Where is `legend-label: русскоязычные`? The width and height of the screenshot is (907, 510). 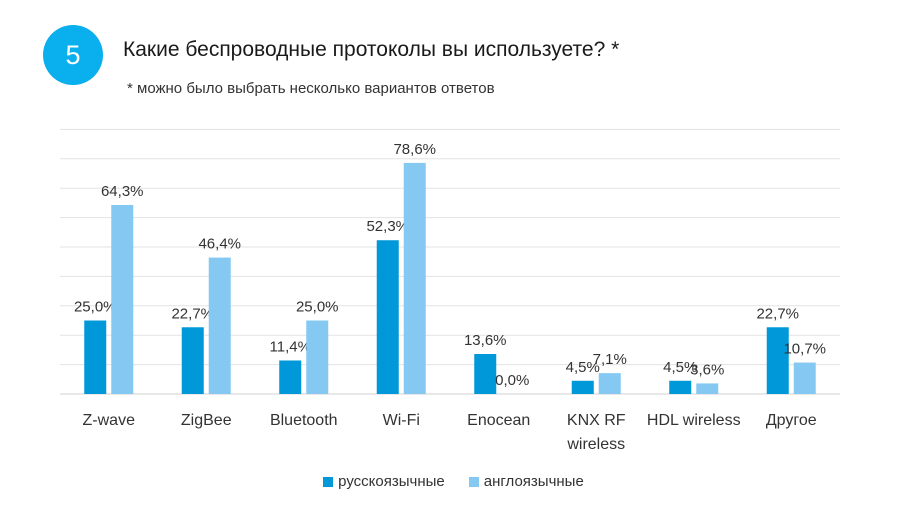
legend-label: русскоязычные is located at coordinates (391, 481).